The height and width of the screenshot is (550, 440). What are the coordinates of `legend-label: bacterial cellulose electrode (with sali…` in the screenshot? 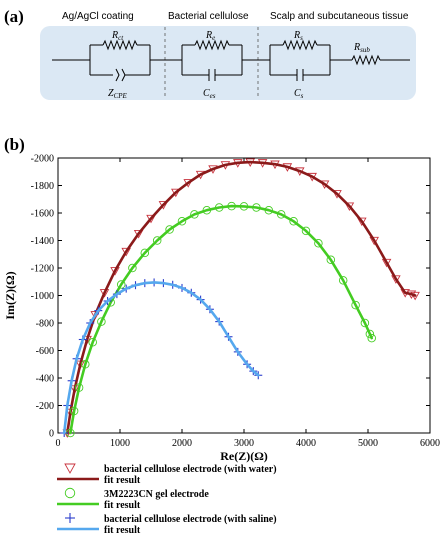 It's located at (190, 519).